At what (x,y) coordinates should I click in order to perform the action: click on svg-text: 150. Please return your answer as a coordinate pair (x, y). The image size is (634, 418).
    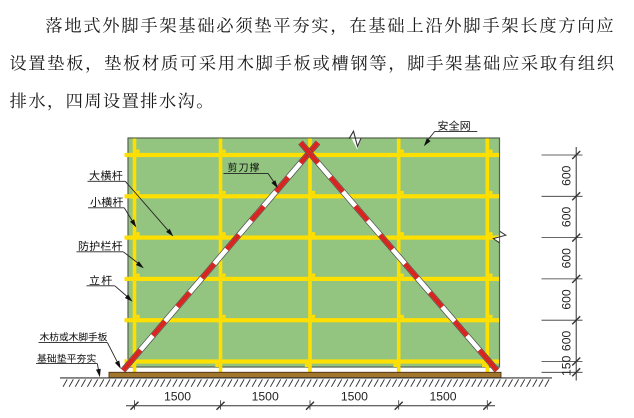
    Looking at the image, I should click on (567, 365).